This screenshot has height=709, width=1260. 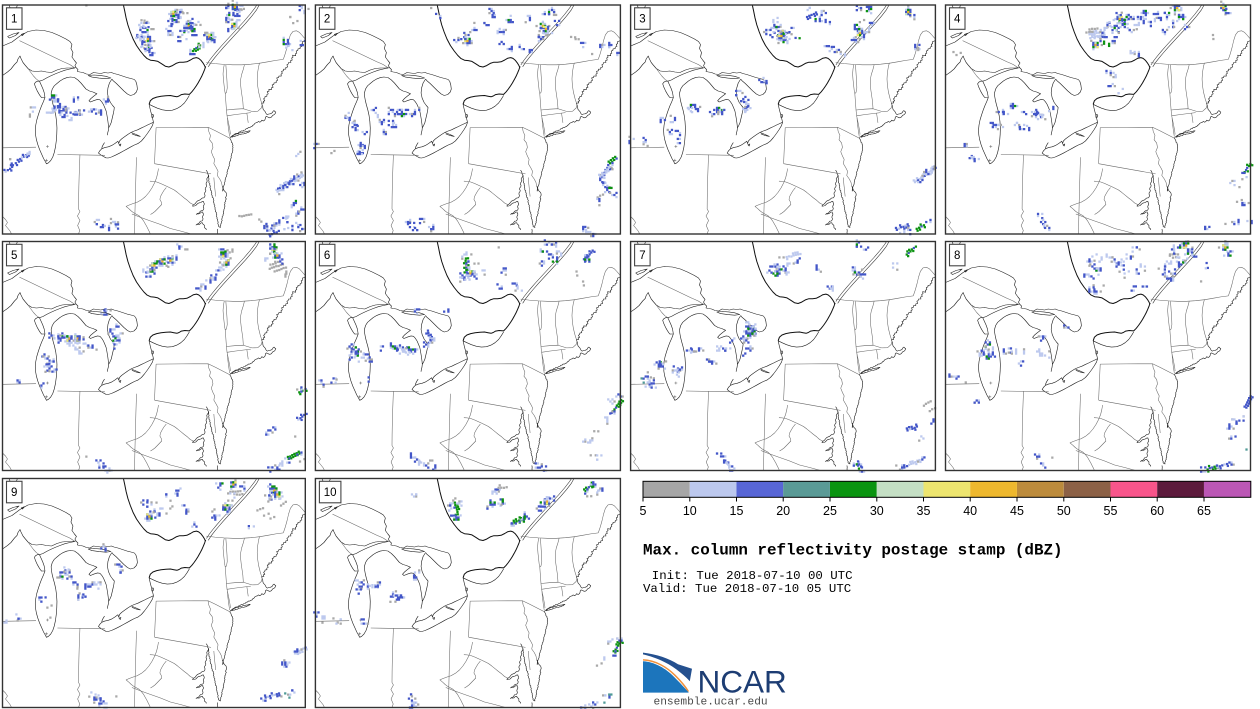 What do you see at coordinates (747, 589) in the screenshot?
I see `svg-text: Valid: Tue 2018-07-10 05 UTC` at bounding box center [747, 589].